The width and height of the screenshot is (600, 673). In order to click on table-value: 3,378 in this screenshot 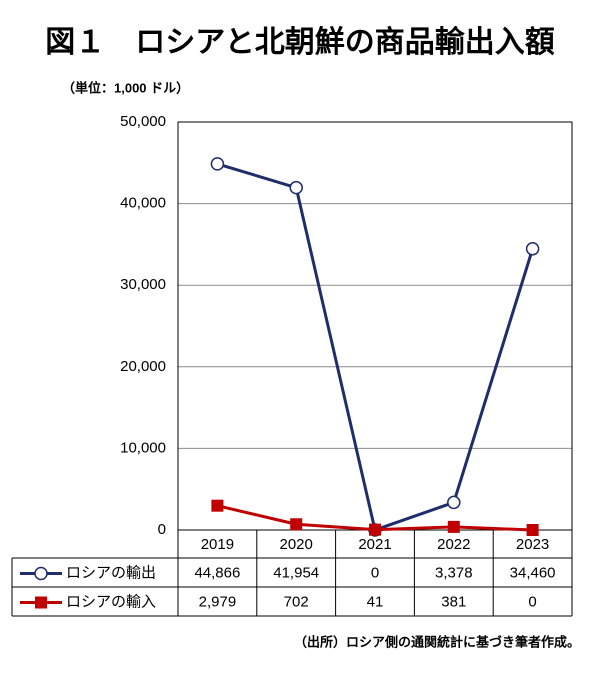, I will do `click(454, 572)`.